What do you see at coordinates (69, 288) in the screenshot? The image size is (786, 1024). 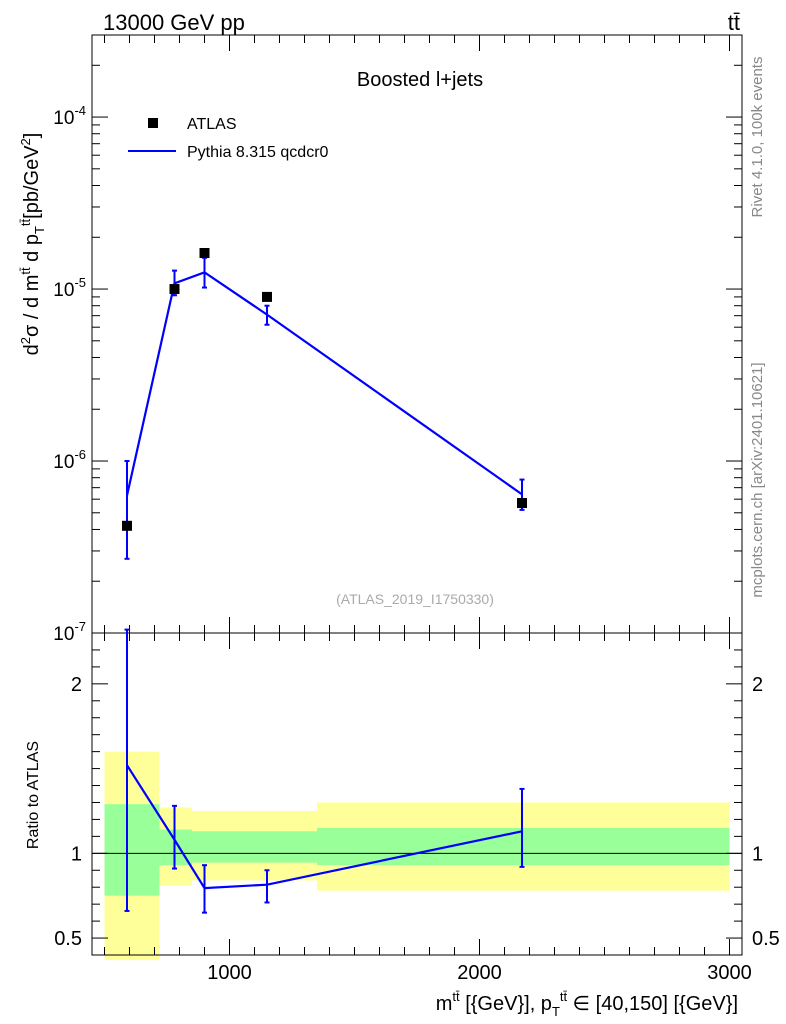 I see `main-ytick-label: 10⁻⁵` at bounding box center [69, 288].